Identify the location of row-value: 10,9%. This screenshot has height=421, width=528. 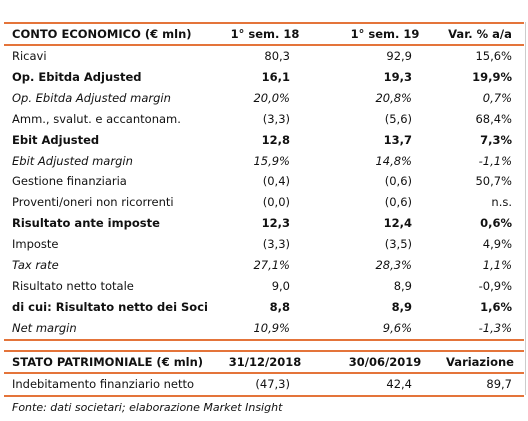
(271, 327).